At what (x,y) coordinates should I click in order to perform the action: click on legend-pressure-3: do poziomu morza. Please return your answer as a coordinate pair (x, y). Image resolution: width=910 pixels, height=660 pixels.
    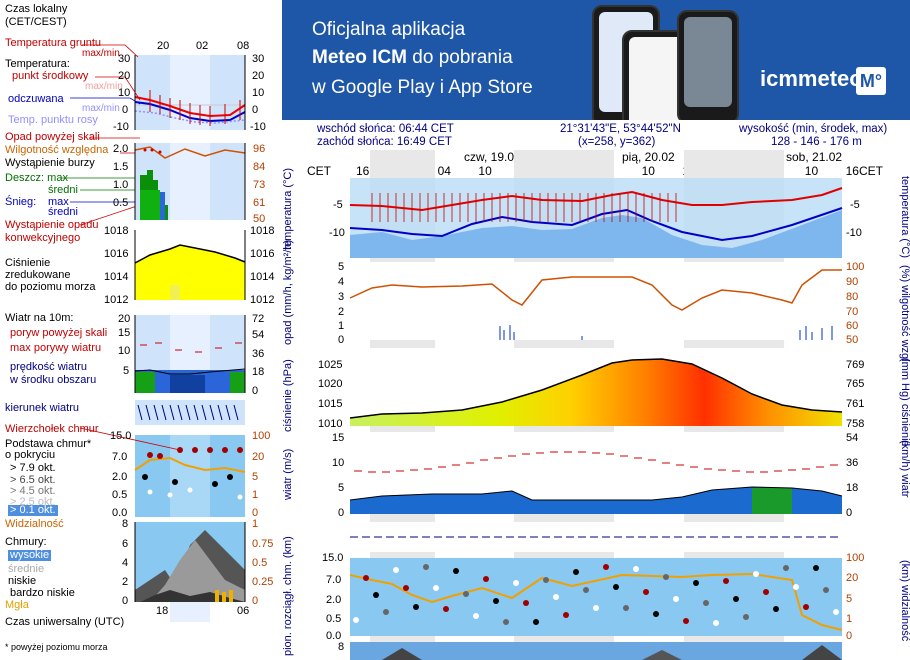
    Looking at the image, I should click on (50, 287).